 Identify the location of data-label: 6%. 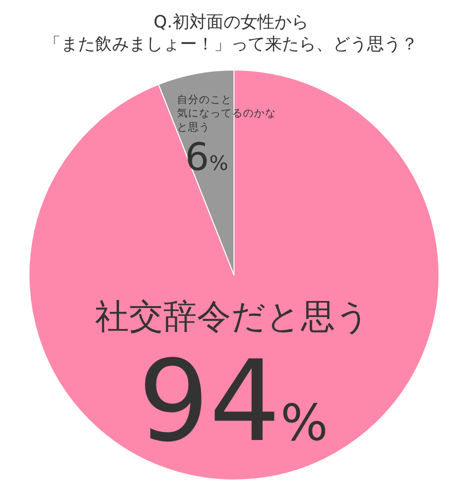
(206, 157).